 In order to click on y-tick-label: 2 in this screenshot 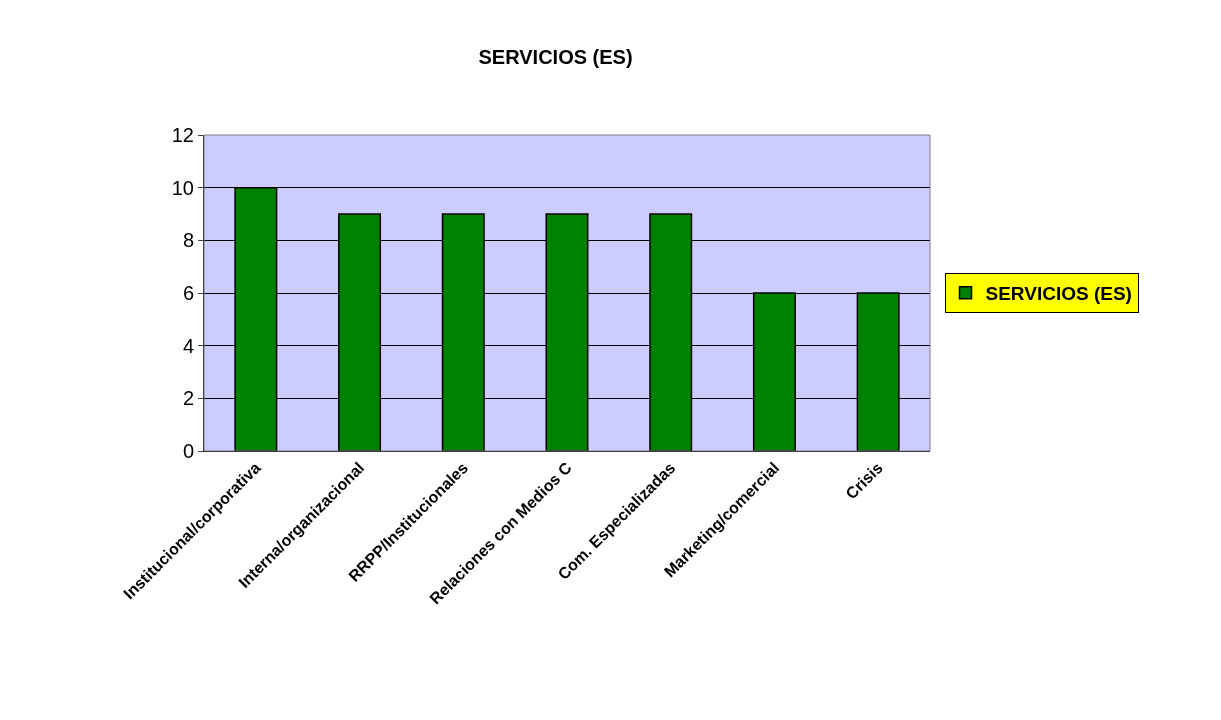, I will do `click(188, 398)`.